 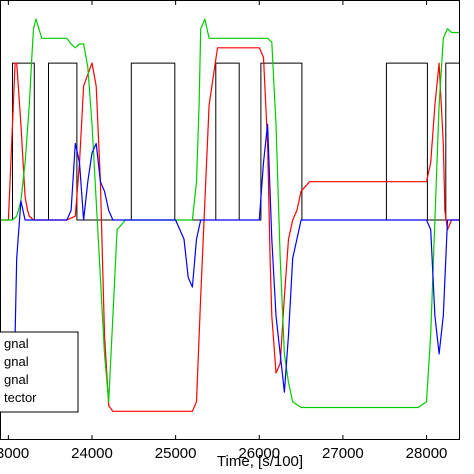 I want to click on x-tick-label: 26000, so click(x=259, y=453).